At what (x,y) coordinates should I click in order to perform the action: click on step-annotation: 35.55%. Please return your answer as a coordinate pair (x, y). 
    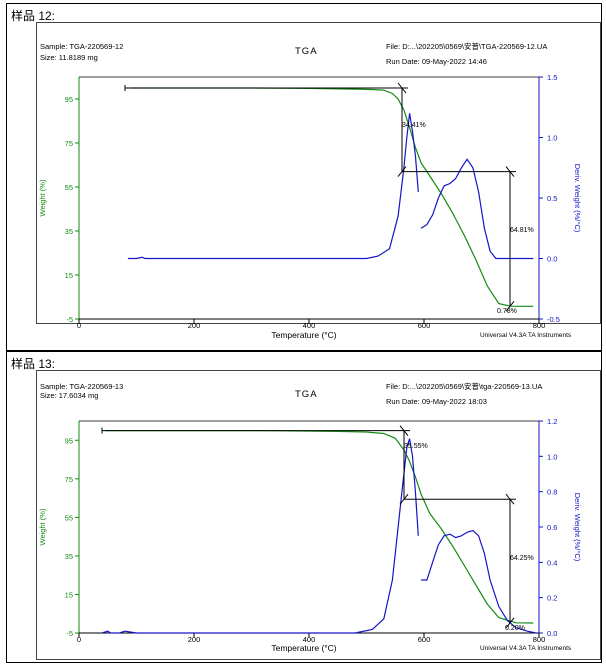
    Looking at the image, I should click on (416, 446).